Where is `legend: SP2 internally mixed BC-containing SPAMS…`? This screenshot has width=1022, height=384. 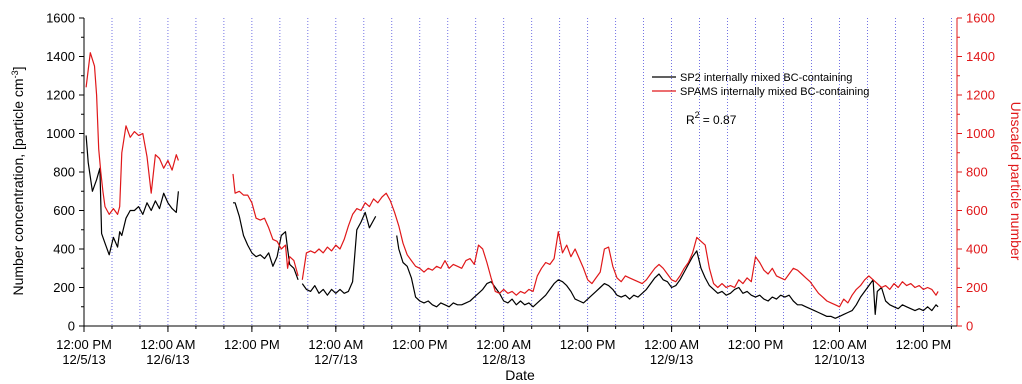 legend: SP2 internally mixed BC-containing SPAMS… is located at coordinates (760, 85).